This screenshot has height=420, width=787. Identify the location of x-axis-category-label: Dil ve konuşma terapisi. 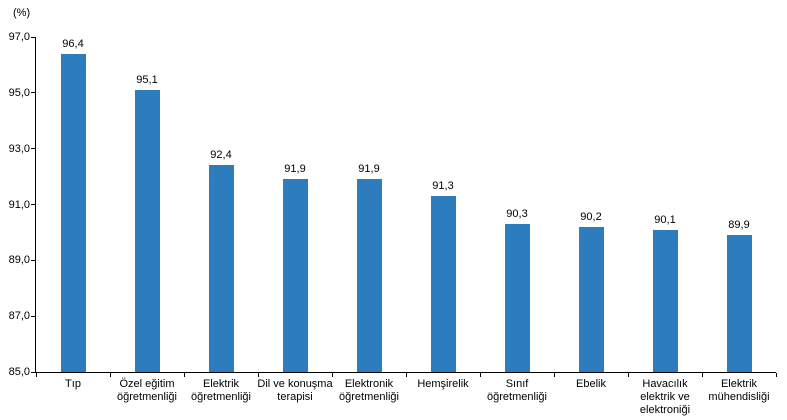
(295, 391).